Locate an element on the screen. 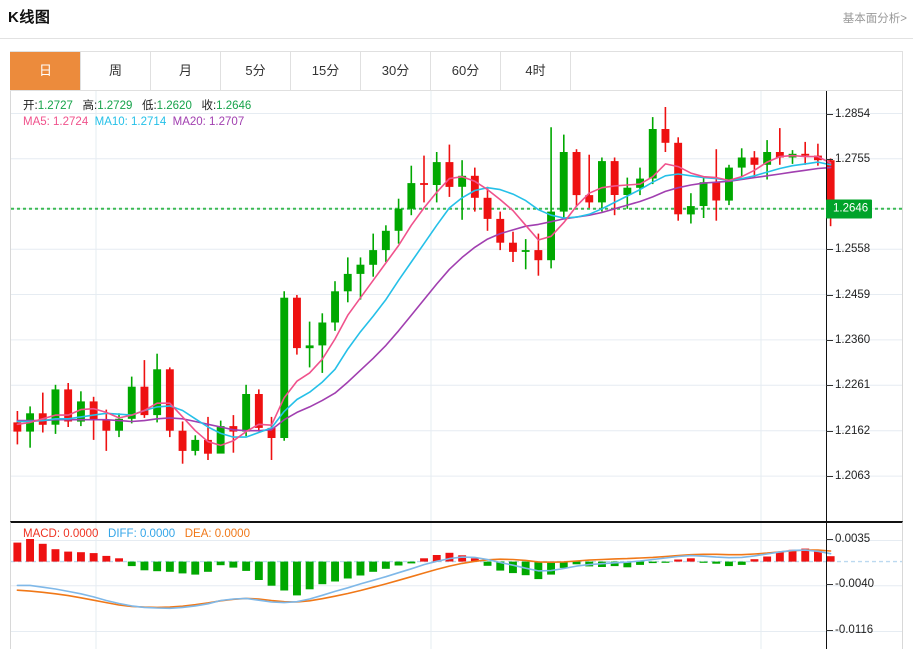 This screenshot has width=913, height=649. macd-axis-spine is located at coordinates (826, 585).